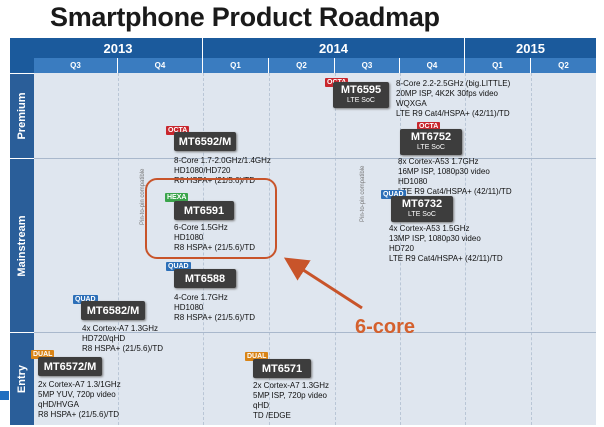 This screenshot has width=604, height=427. I want to click on chip-mt6571: MT6571, so click(282, 368).